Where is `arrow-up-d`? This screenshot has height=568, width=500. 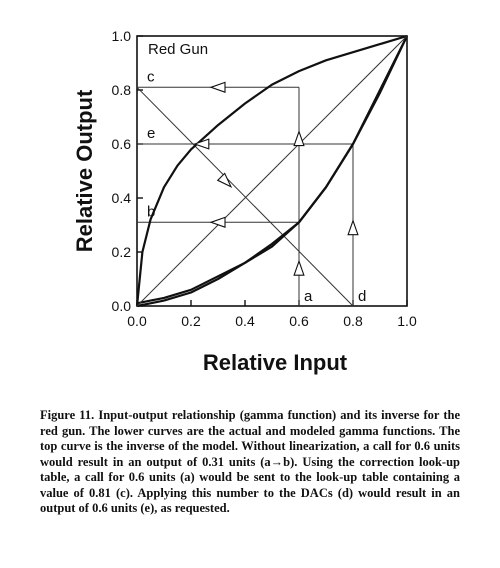
arrow-up-d is located at coordinates (353, 227).